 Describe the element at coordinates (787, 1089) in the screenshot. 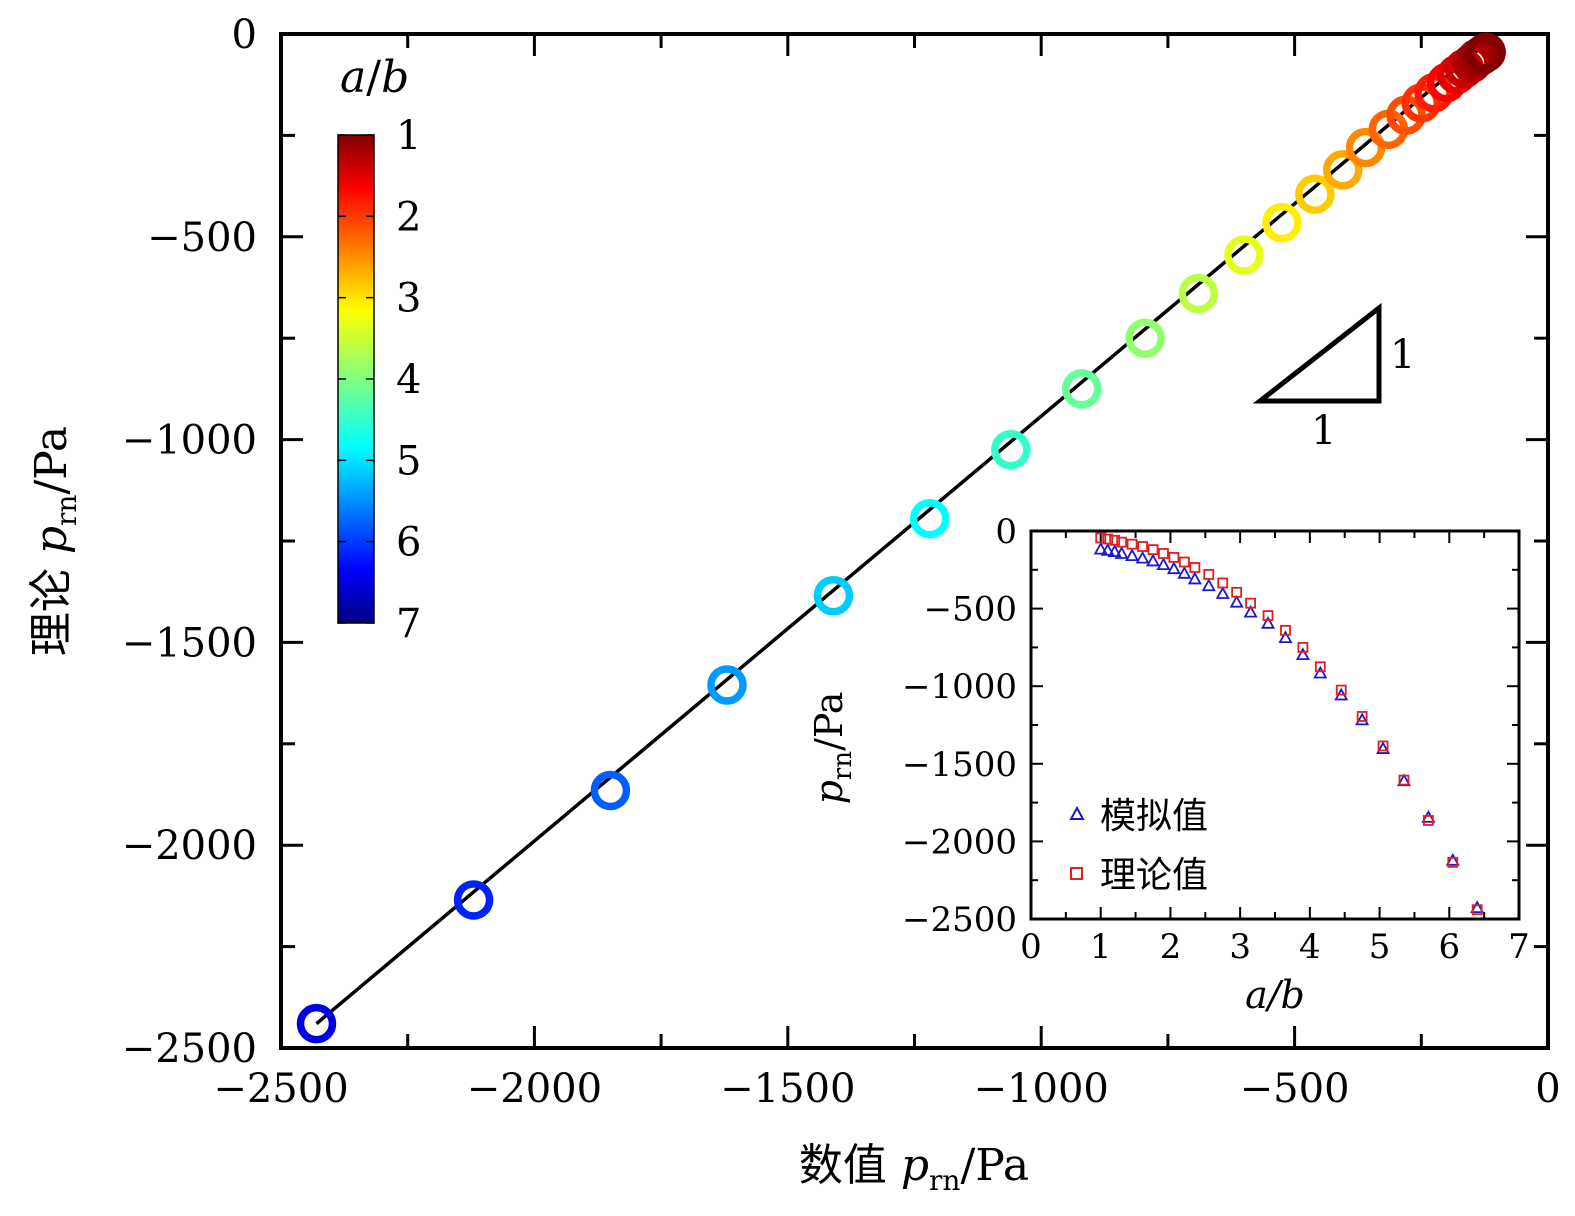

I see `x-tick-label: −1500` at that location.